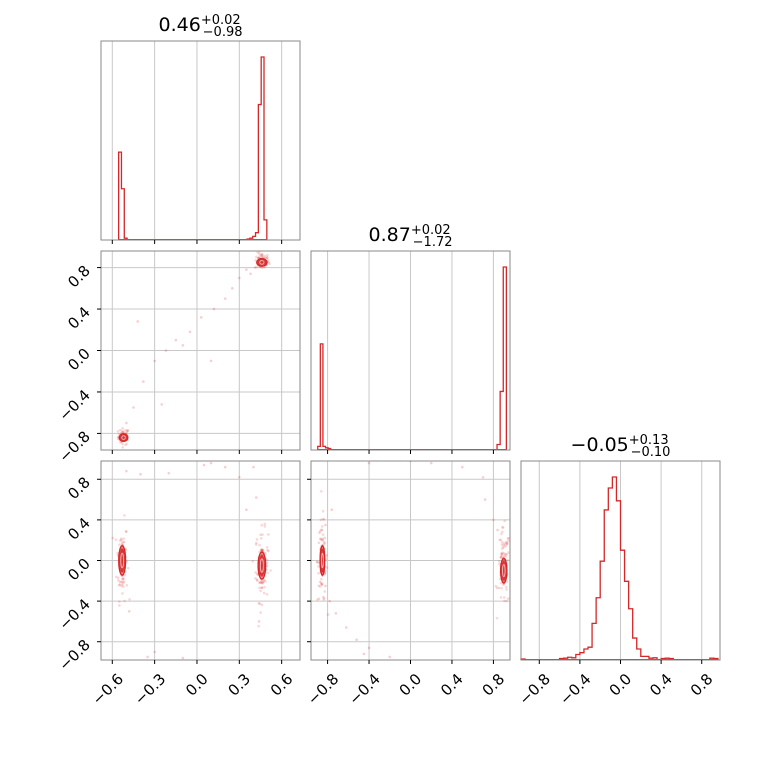  I want to click on param-median: −0.05, so click(600, 445).